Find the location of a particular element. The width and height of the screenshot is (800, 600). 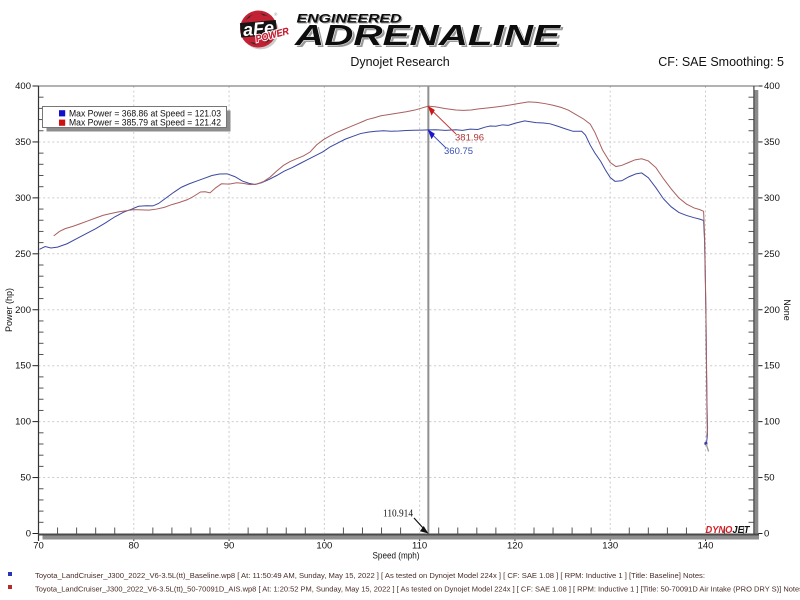

svg-text: 90 is located at coordinates (229, 546).